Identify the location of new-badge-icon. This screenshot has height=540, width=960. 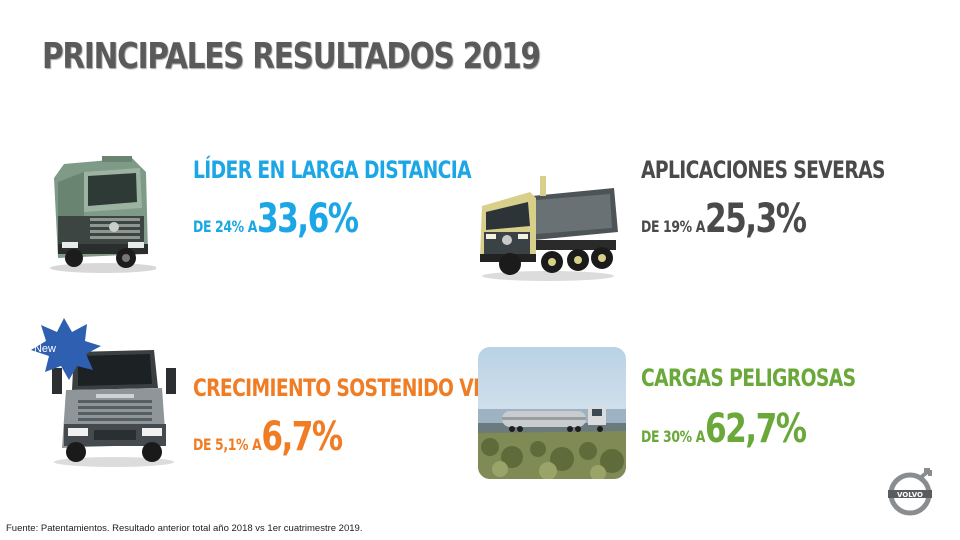
(66, 349).